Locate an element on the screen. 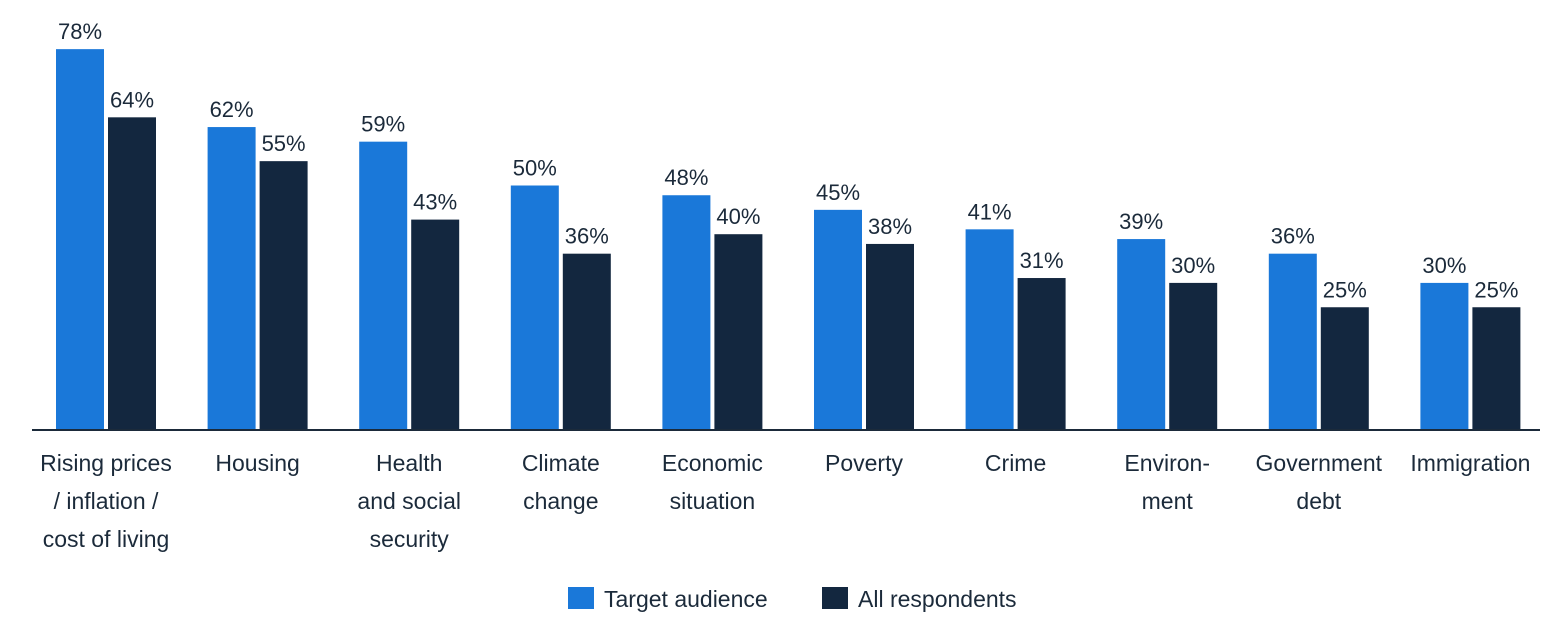 This screenshot has width=1552, height=633. category-label-6: Crime is located at coordinates (1015, 463).